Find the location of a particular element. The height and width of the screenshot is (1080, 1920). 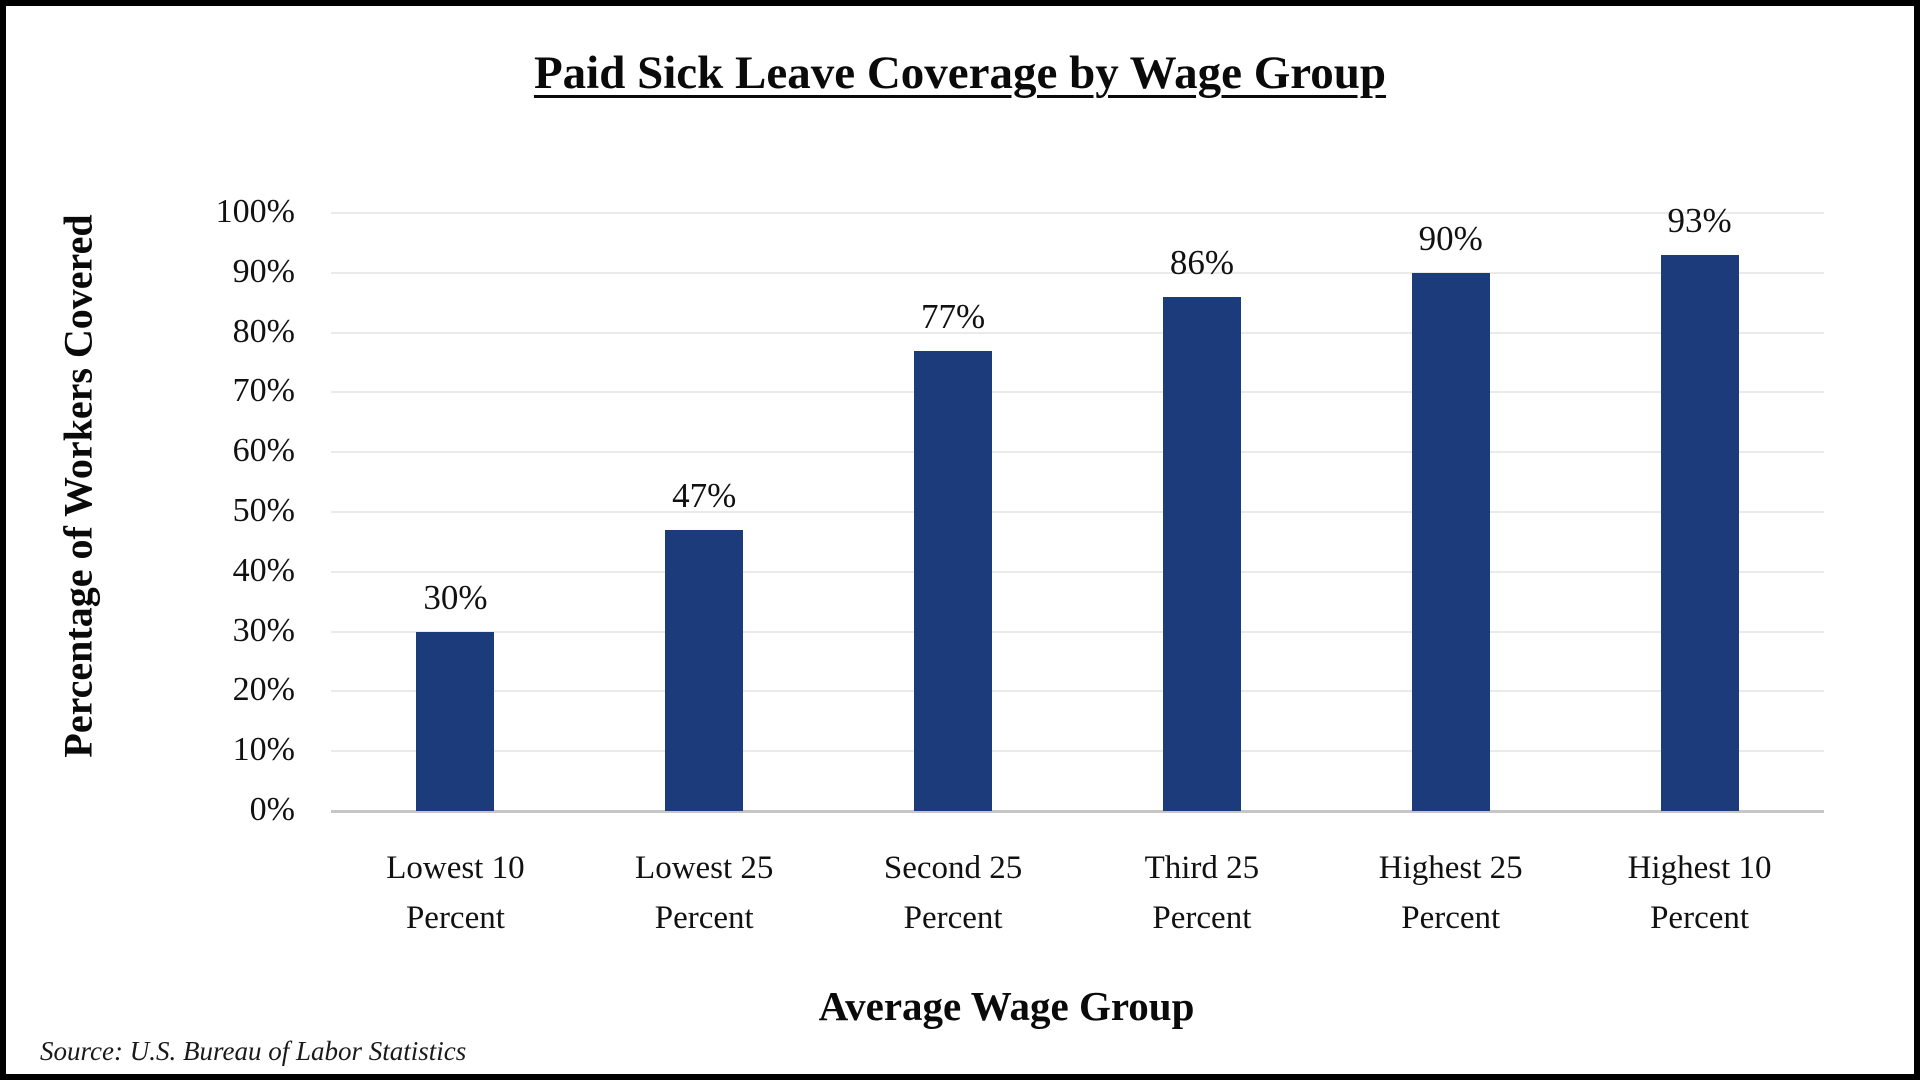

y-tick-label: 0% is located at coordinates (272, 810).